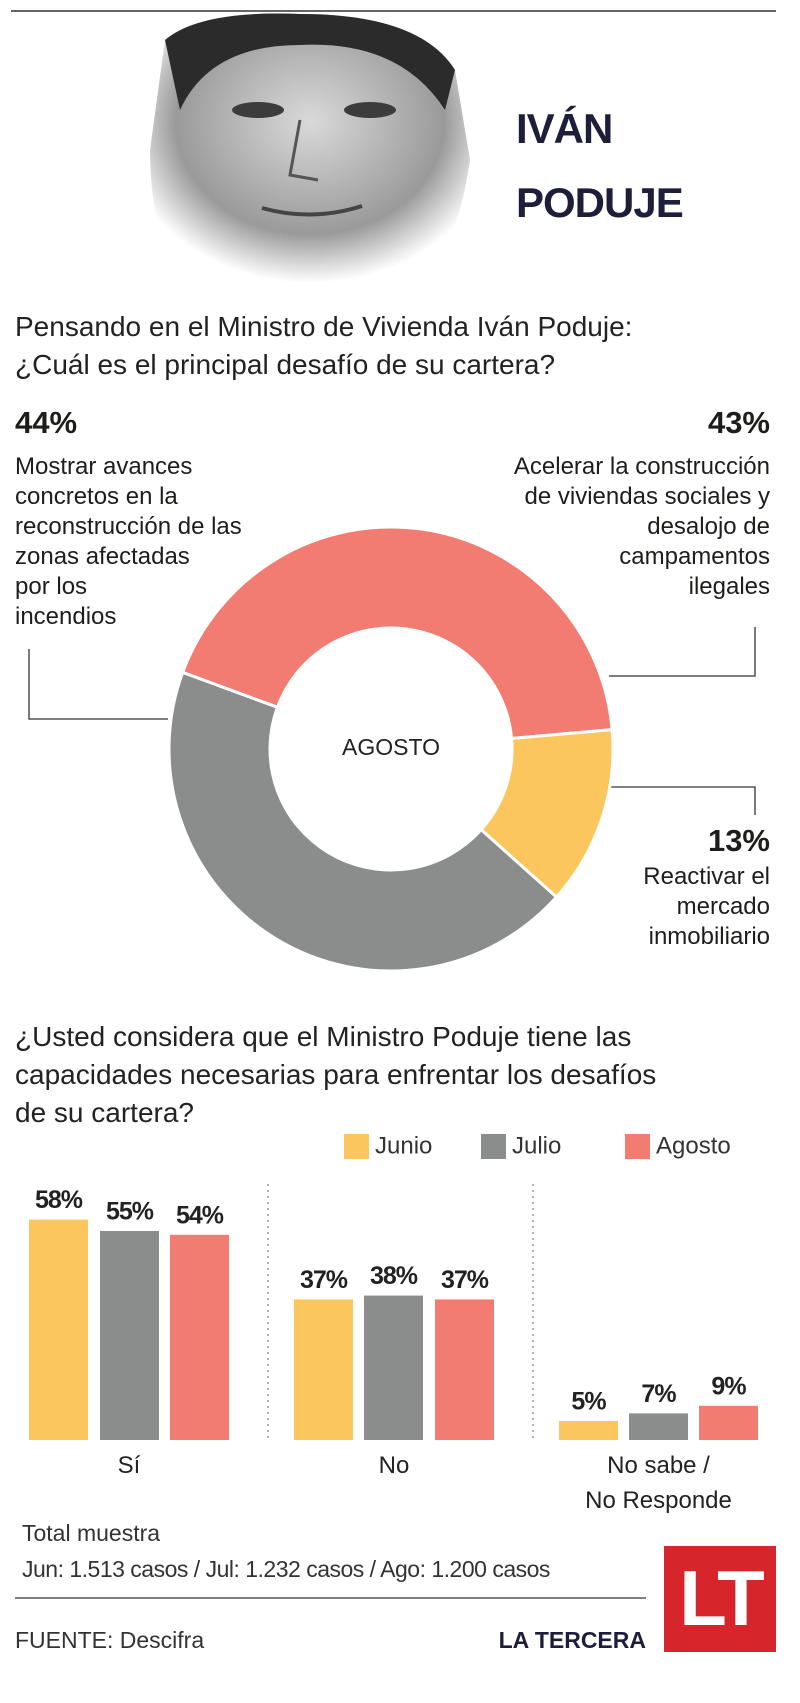 This screenshot has width=800, height=1703. I want to click on slice-label: Reactivar el mercado inmobiliario, so click(706, 906).